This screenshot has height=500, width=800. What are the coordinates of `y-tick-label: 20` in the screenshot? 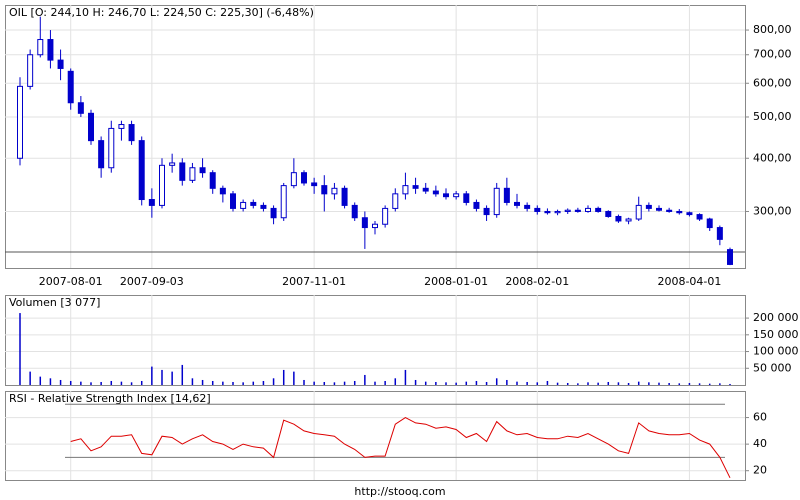 It's located at (760, 470).